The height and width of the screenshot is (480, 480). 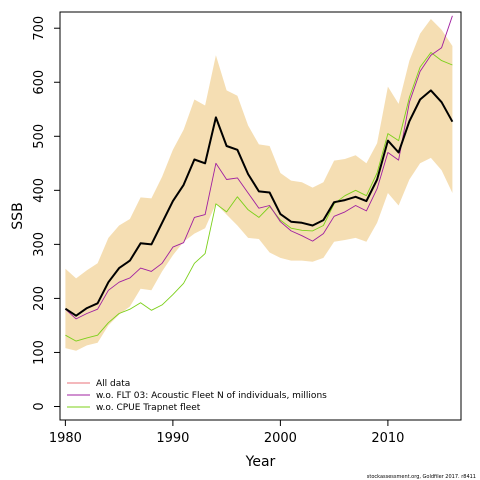 I want to click on x-tick-label: 1990, so click(x=172, y=438).